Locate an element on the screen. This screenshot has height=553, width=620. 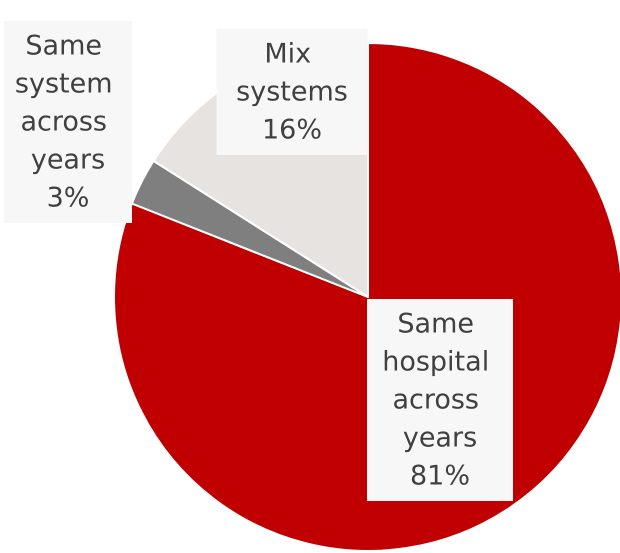
slice-label: Same hospital across years is located at coordinates (440, 381).